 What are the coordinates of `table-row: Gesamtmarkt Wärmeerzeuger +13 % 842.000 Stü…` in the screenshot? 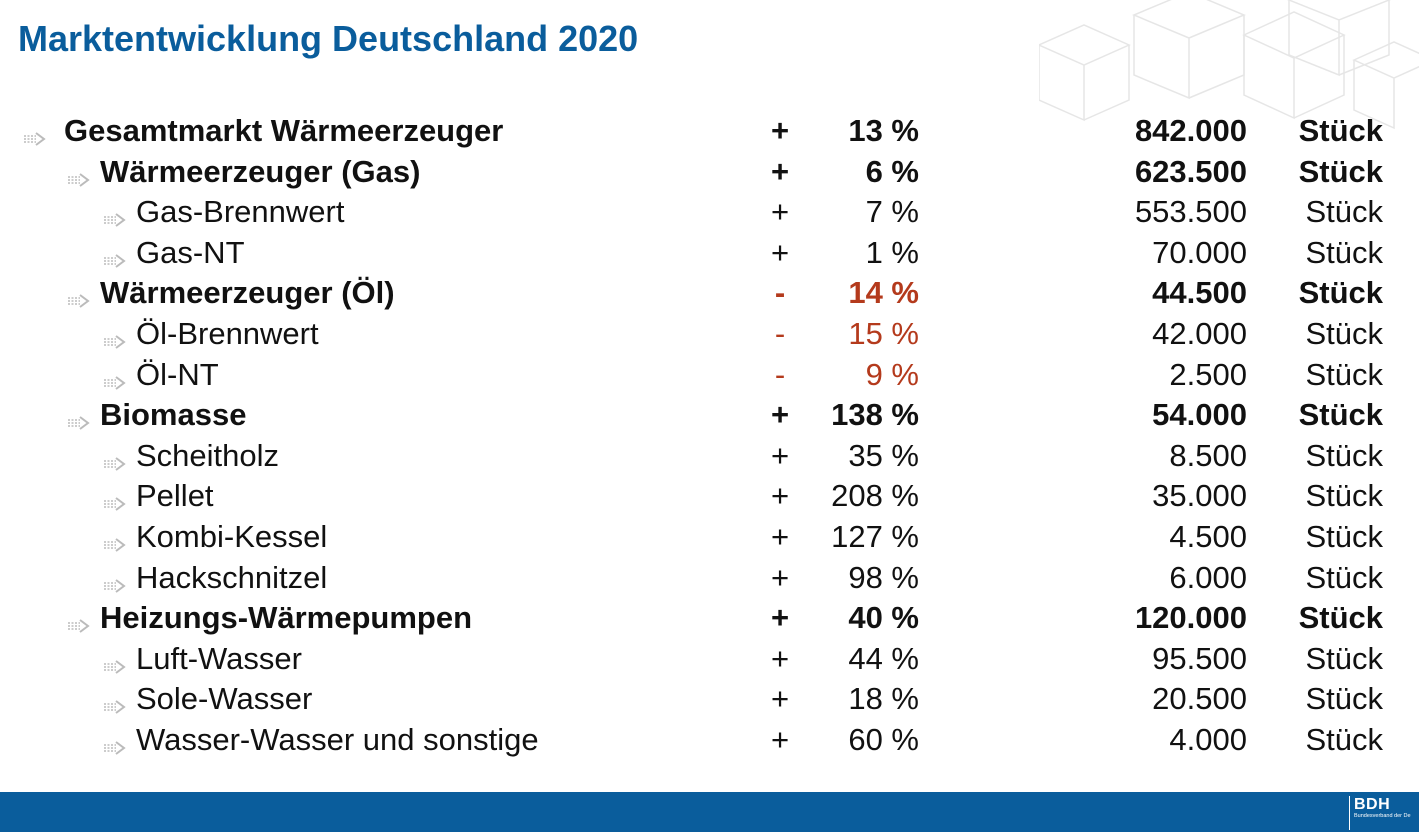 It's located at (709, 131).